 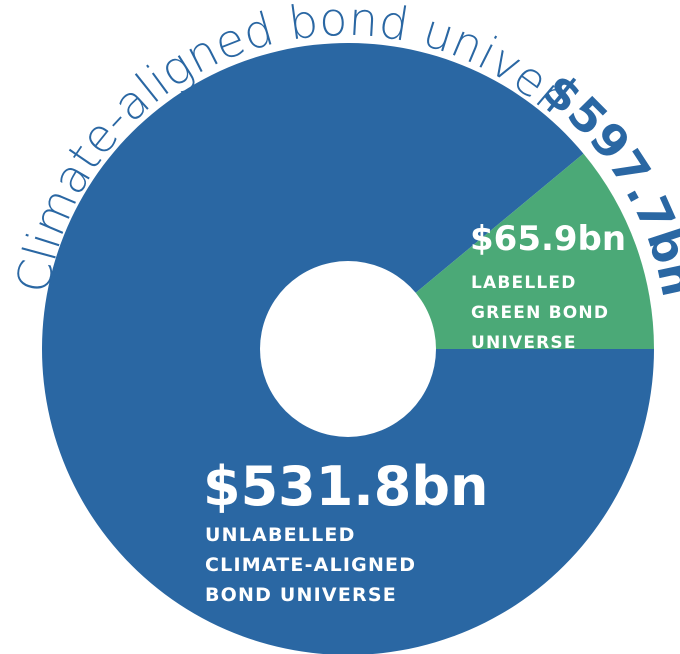 I want to click on unlabelled-label-line-3: BOND UNIVERSE, so click(x=301, y=595).